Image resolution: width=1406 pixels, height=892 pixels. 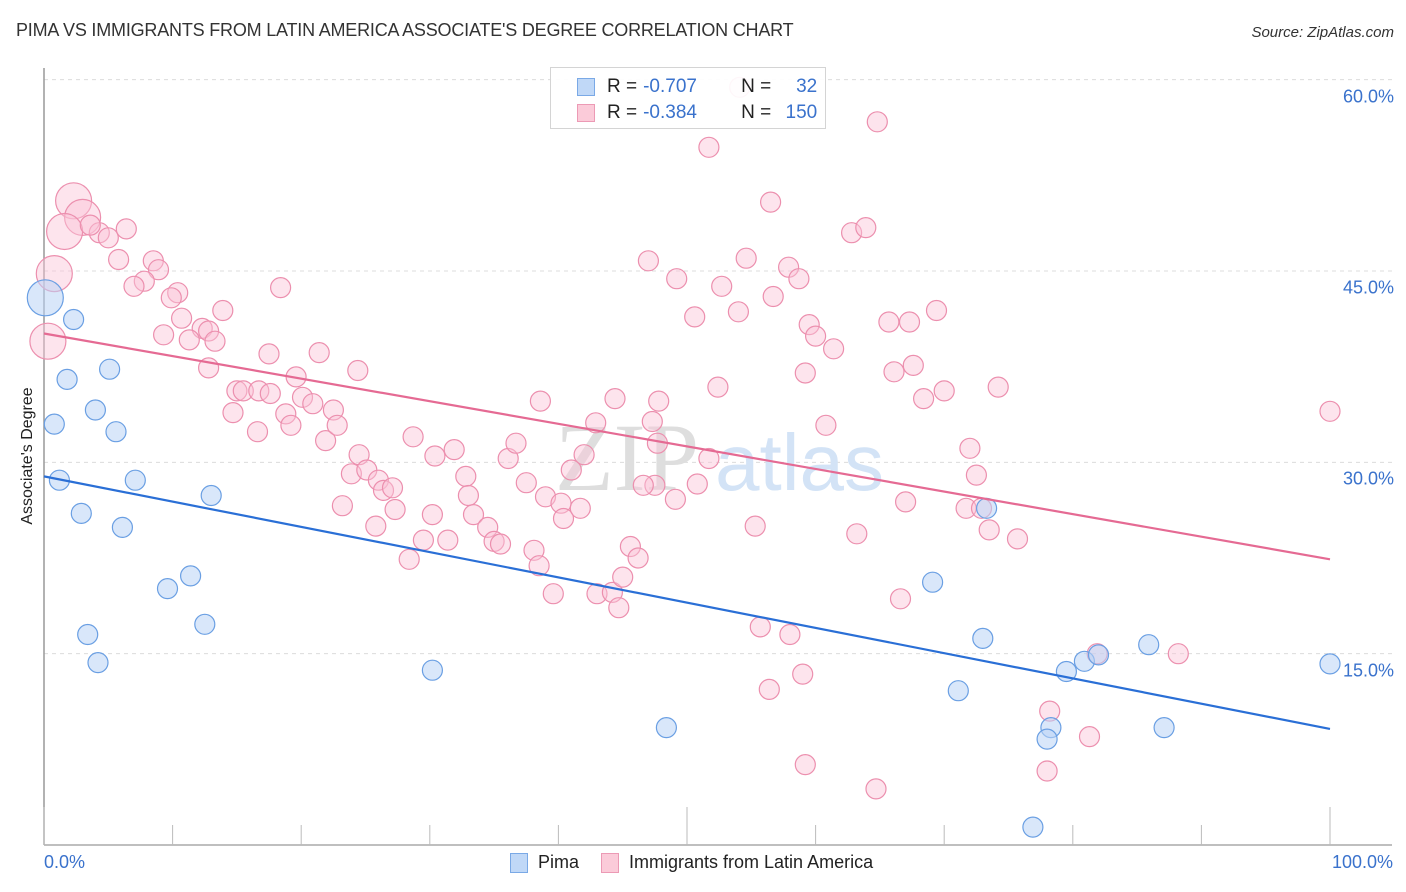 I want to click on pima-swatch-icon, so click(x=519, y=862).